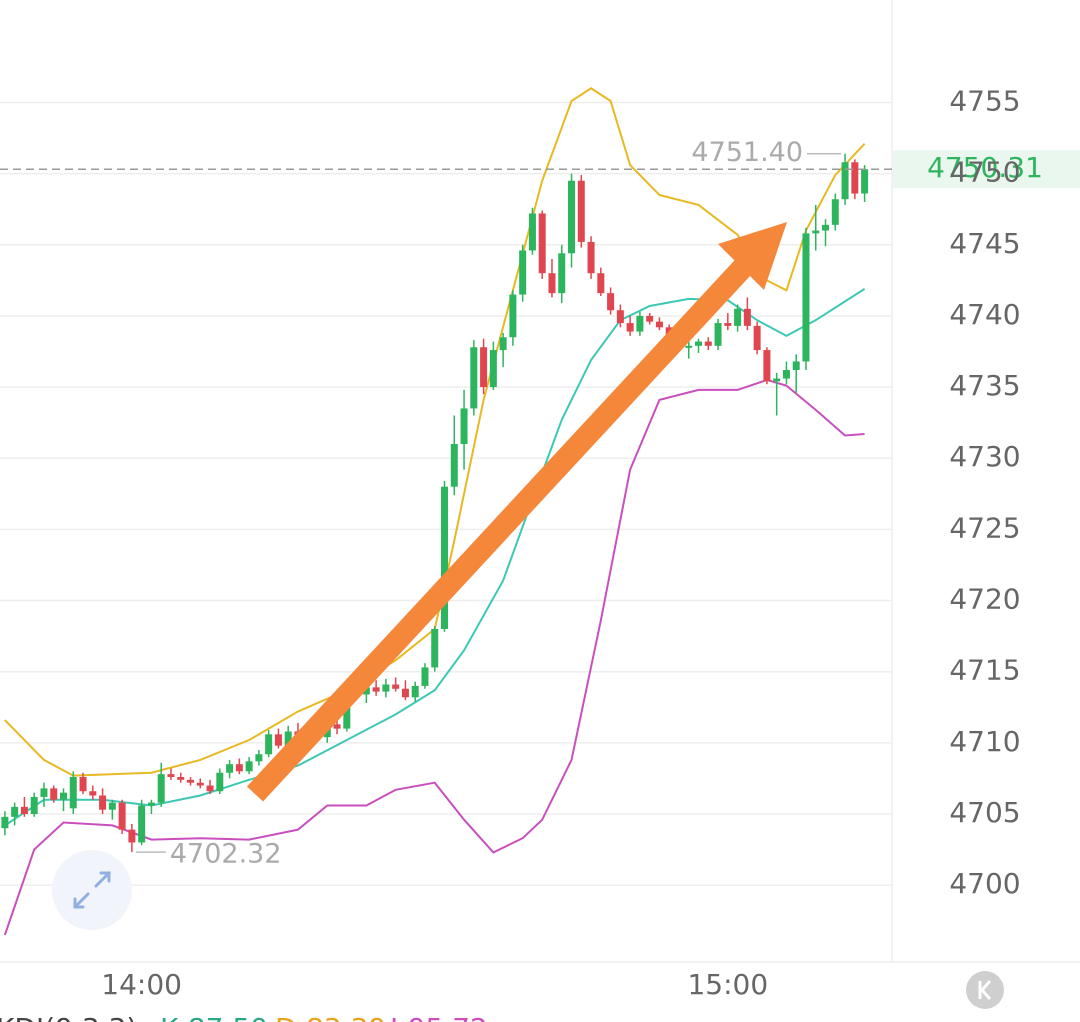  I want to click on y-tick-label: 4755, so click(984, 100).